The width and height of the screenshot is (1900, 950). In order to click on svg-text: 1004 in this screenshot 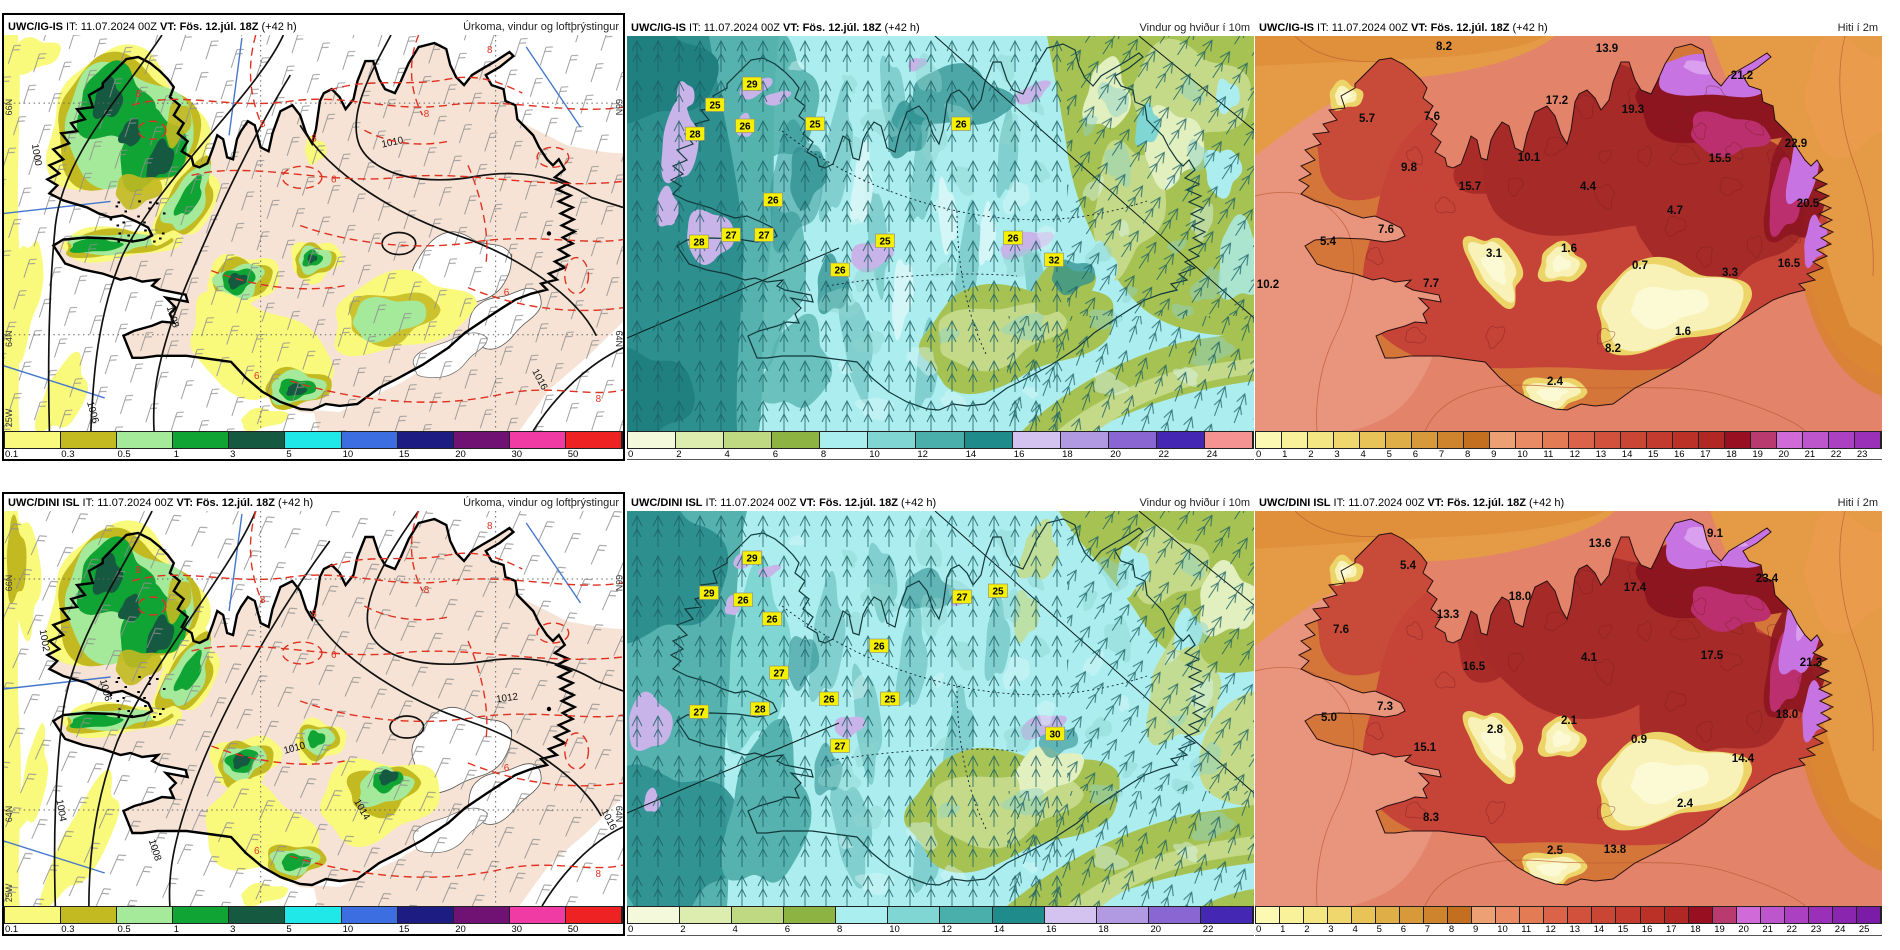, I will do `click(60, 811)`.